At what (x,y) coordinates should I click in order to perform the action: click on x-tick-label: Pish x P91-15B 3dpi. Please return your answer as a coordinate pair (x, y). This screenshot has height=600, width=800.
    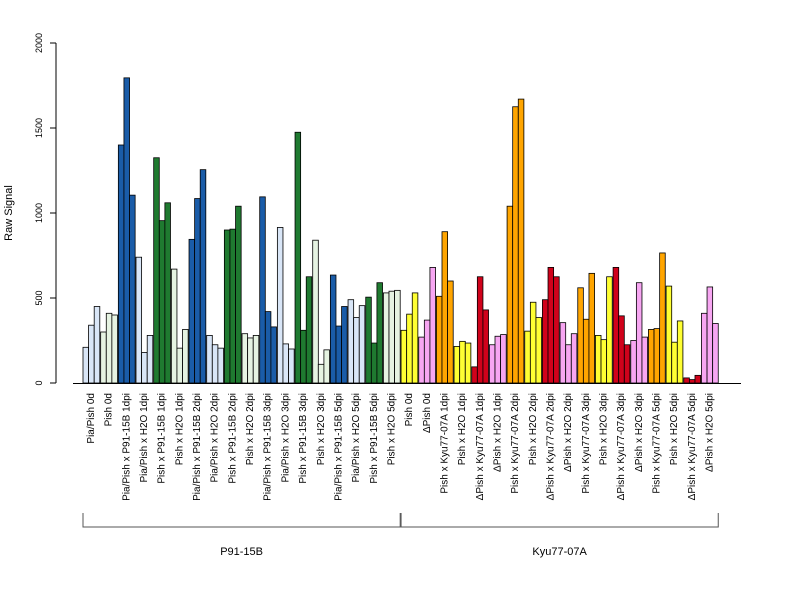
    Looking at the image, I should click on (303, 438).